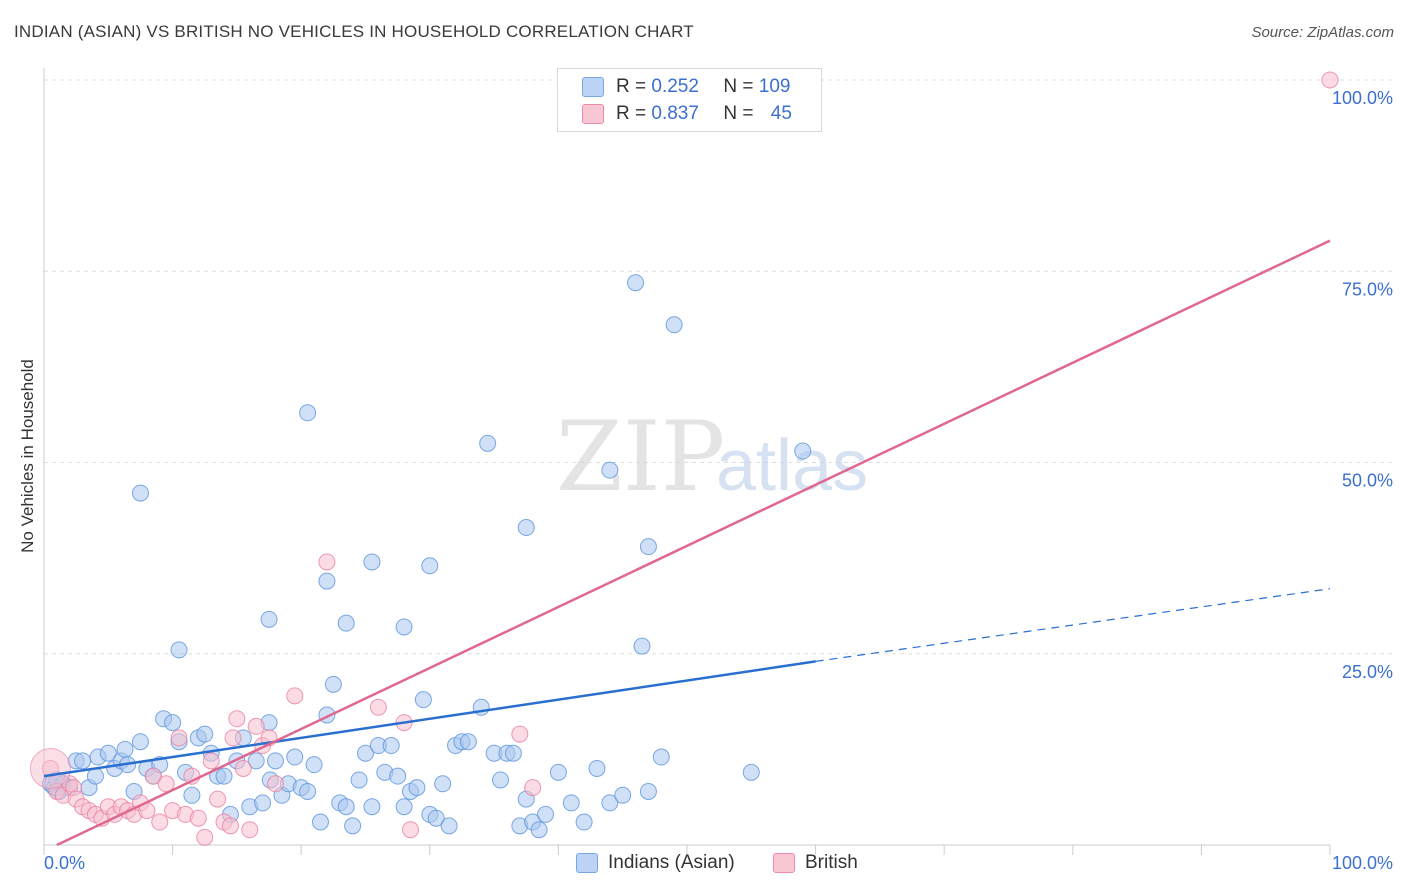 This screenshot has width=1406, height=892. Describe the element at coordinates (689, 100) in the screenshot. I see `legend: R = 0.252 N = 109 R = 0.837 N = 45` at that location.